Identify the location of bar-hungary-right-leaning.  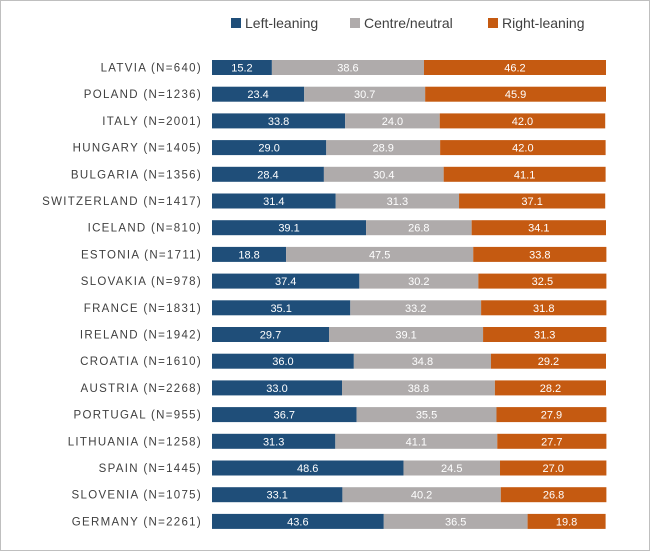
(523, 148).